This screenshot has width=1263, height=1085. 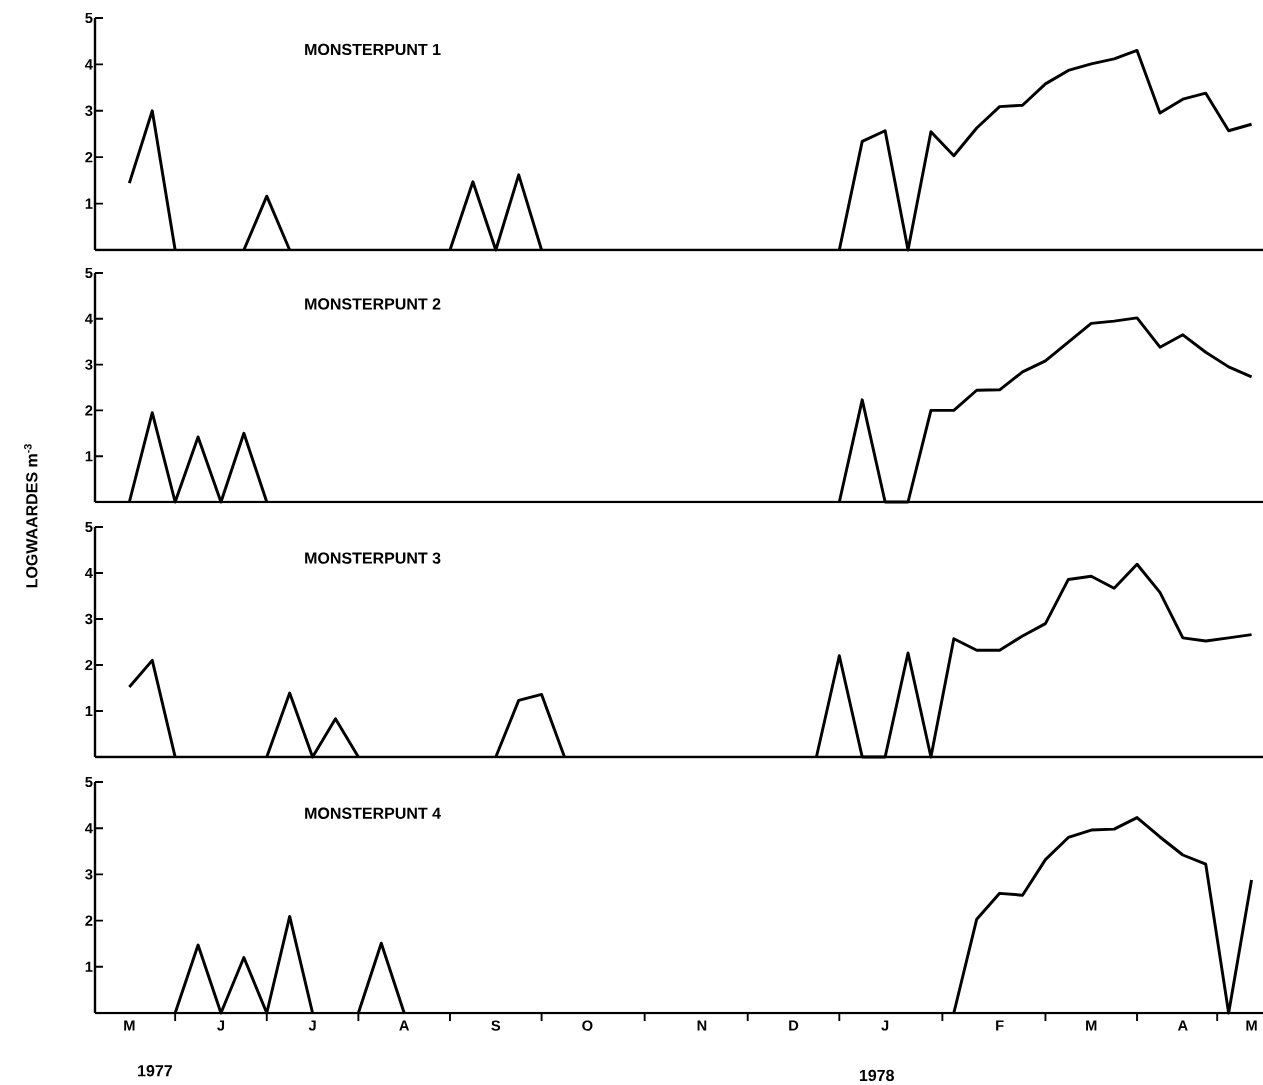 What do you see at coordinates (373, 49) in the screenshot?
I see `text: MONSTERPUNT 1` at bounding box center [373, 49].